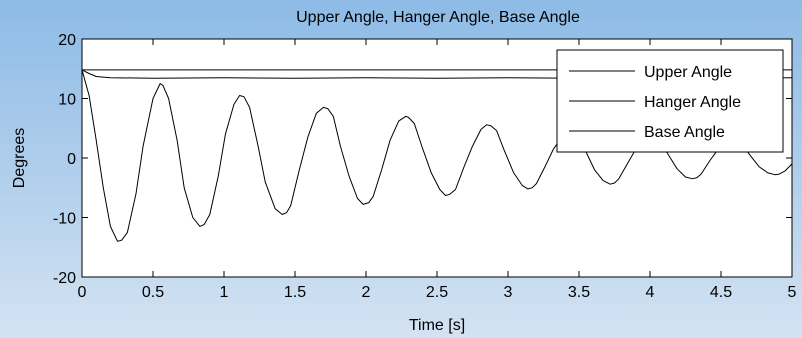 The image size is (802, 338). What do you see at coordinates (650, 292) in the screenshot?
I see `x-tick-label: 4` at bounding box center [650, 292].